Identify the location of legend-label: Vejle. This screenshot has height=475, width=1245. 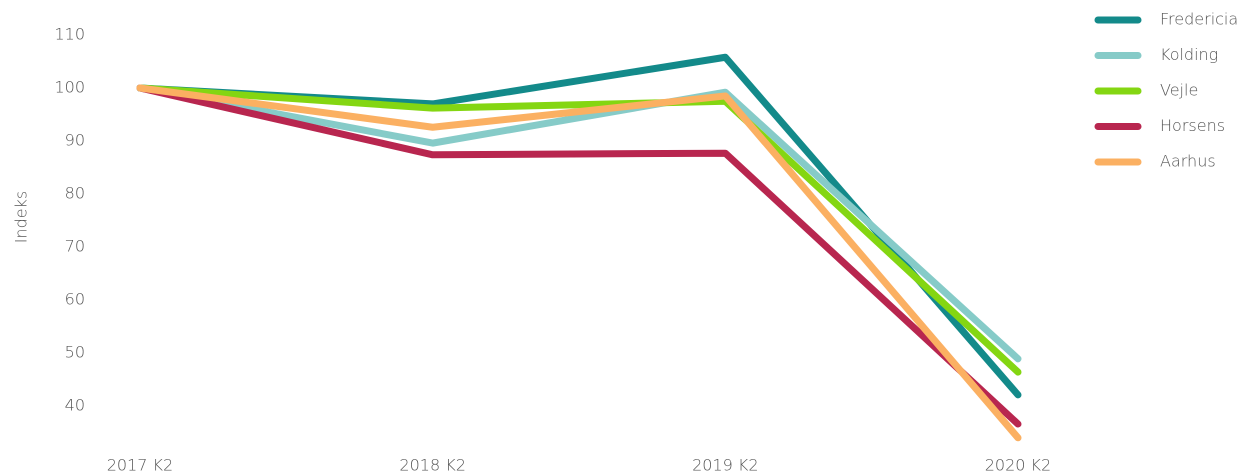
(1179, 90).